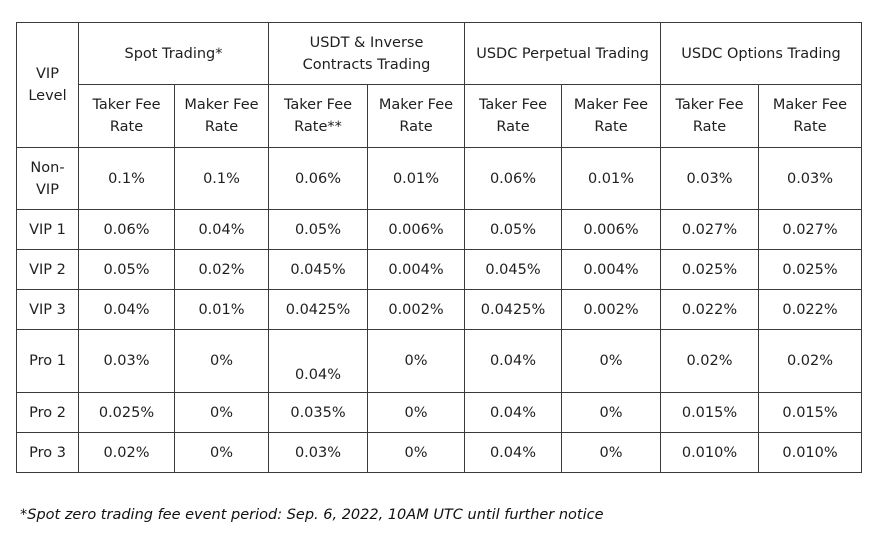 The image size is (877, 538). What do you see at coordinates (47, 452) in the screenshot?
I see `row-level: Pro 3` at bounding box center [47, 452].